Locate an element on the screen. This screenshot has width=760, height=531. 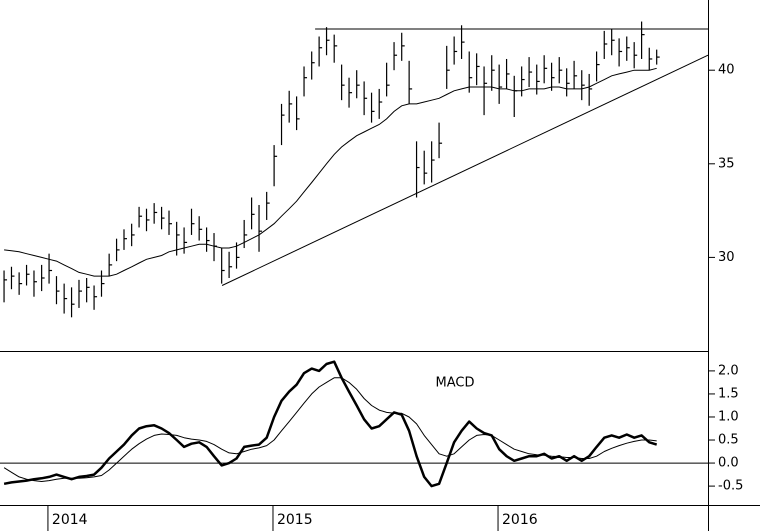
y-tick-label: -0.5 is located at coordinates (730, 486).